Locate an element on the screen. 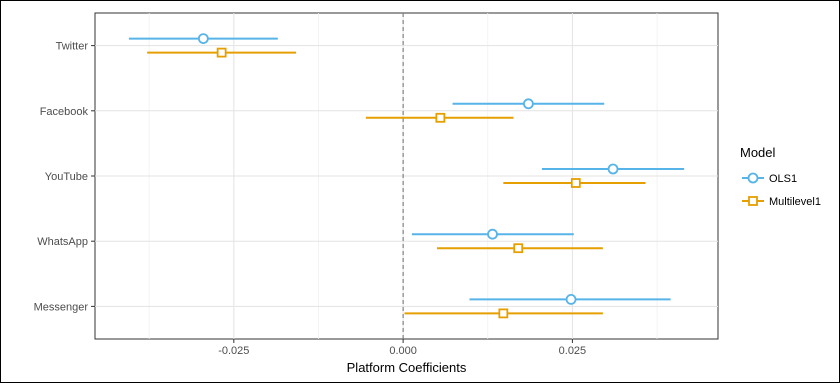 The image size is (840, 383). y-axis: Twitter Facebook YouTube WhatsApp Messenger is located at coordinates (64, 177).